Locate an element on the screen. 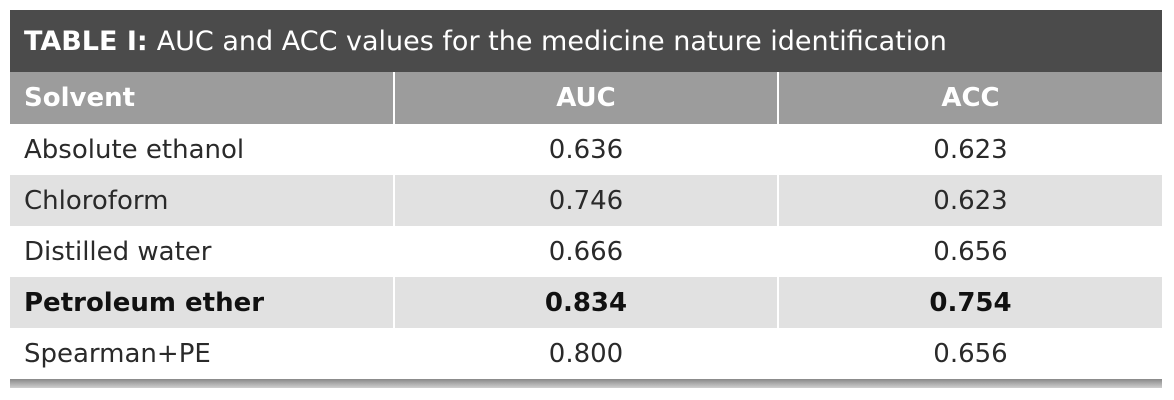 This screenshot has height=400, width=1174. table-cell: 0.666 is located at coordinates (585, 251).